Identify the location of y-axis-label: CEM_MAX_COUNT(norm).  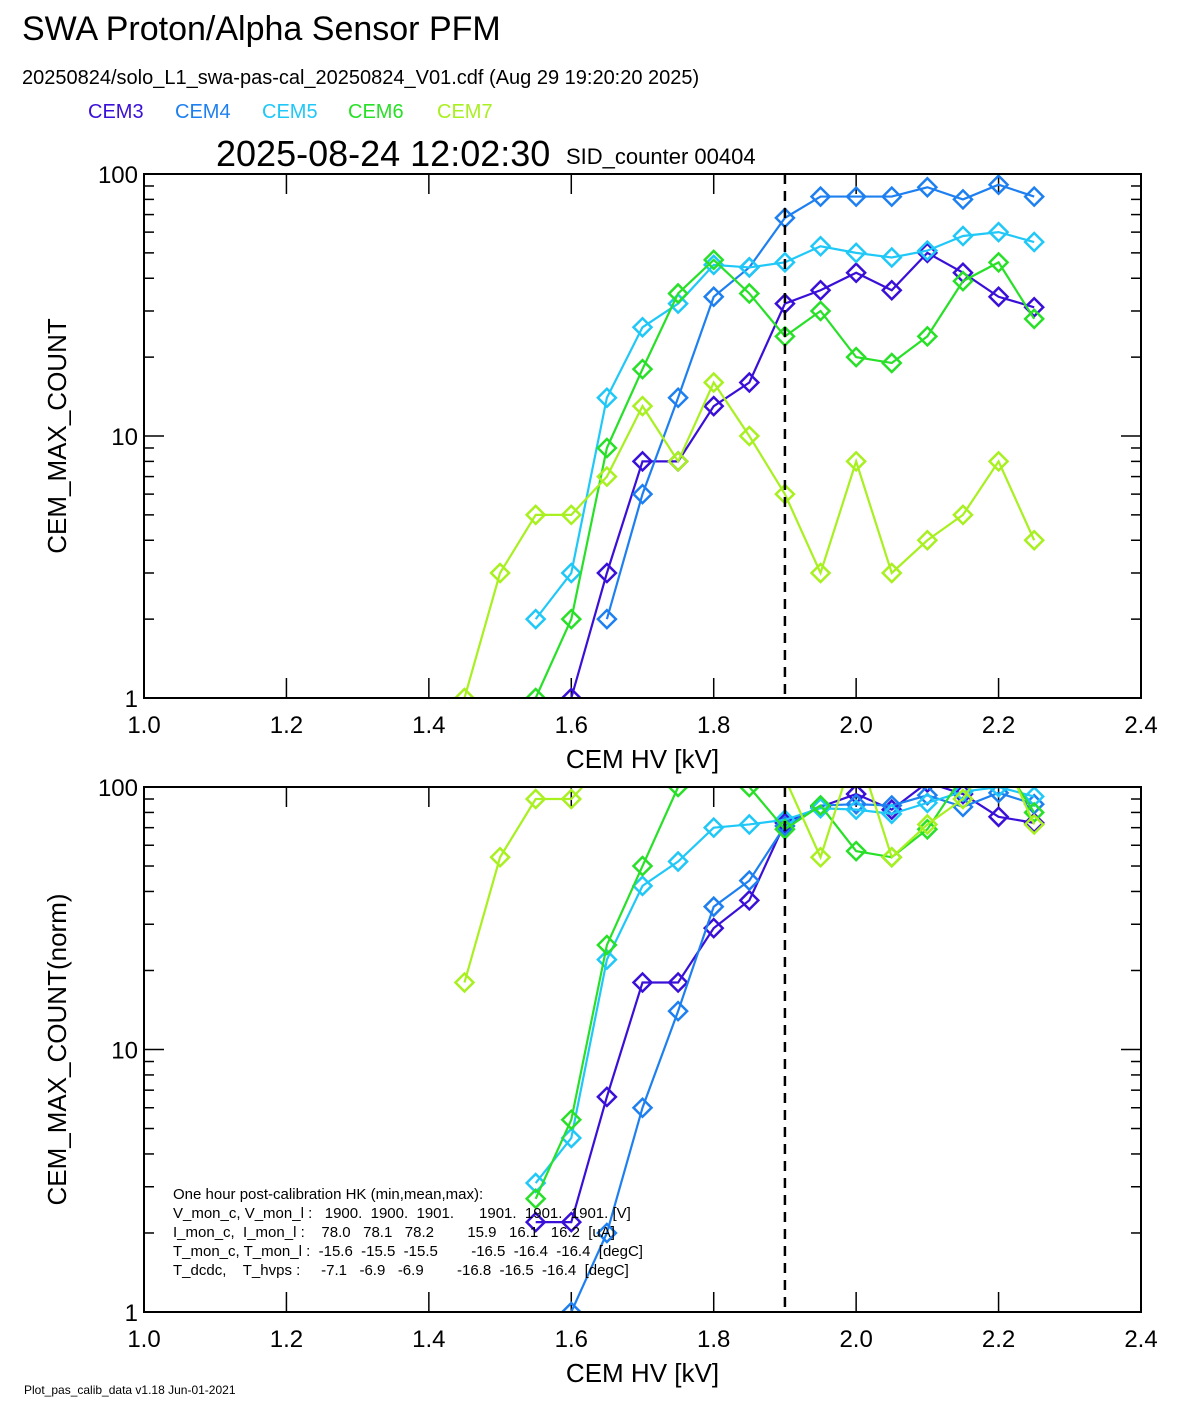
(57, 1049).